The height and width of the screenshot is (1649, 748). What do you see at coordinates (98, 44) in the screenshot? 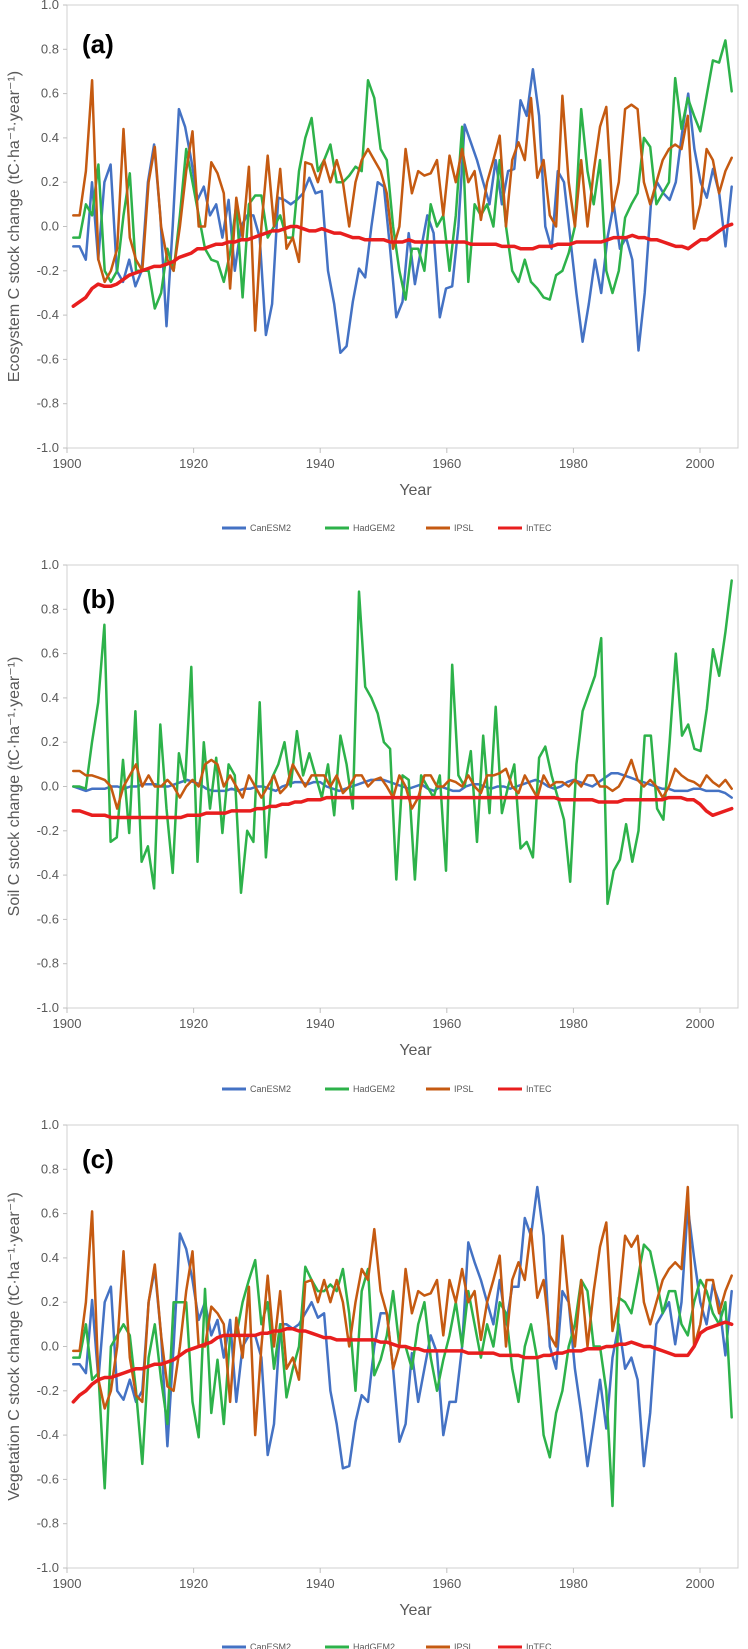
I see `panel-label: (a)` at bounding box center [98, 44].